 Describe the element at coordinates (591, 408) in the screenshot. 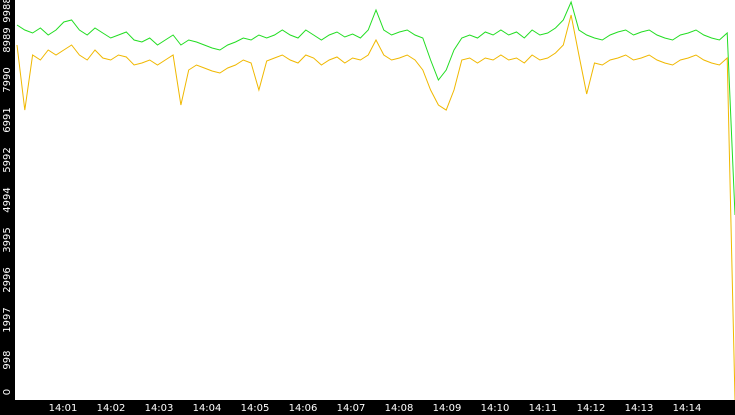

I see `x-tick-label: 14:12` at that location.